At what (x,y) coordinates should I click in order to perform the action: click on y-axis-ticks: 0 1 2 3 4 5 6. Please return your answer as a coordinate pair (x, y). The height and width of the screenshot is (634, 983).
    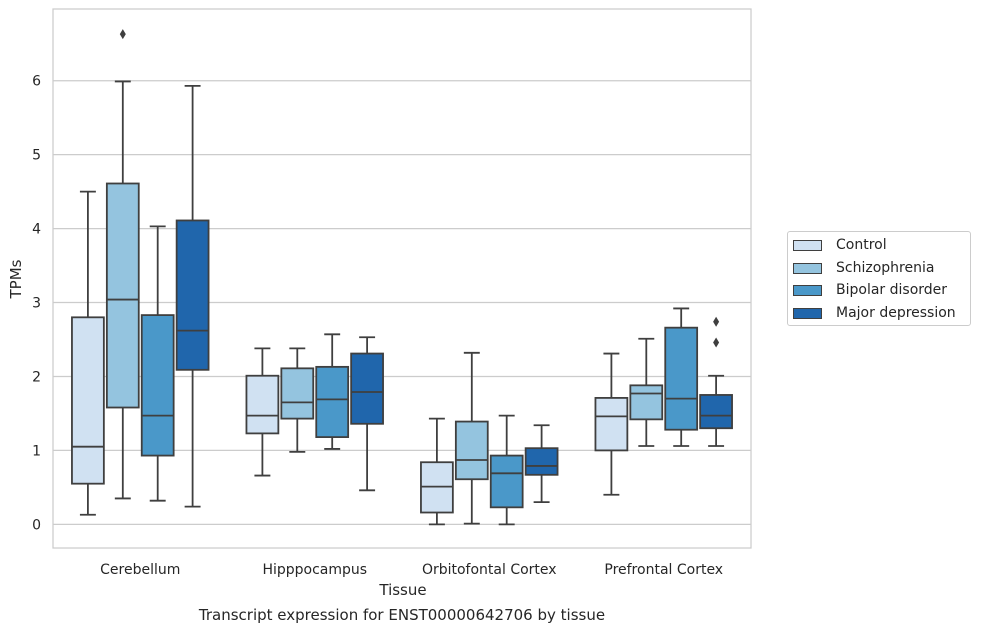
    Looking at the image, I should click on (36, 304).